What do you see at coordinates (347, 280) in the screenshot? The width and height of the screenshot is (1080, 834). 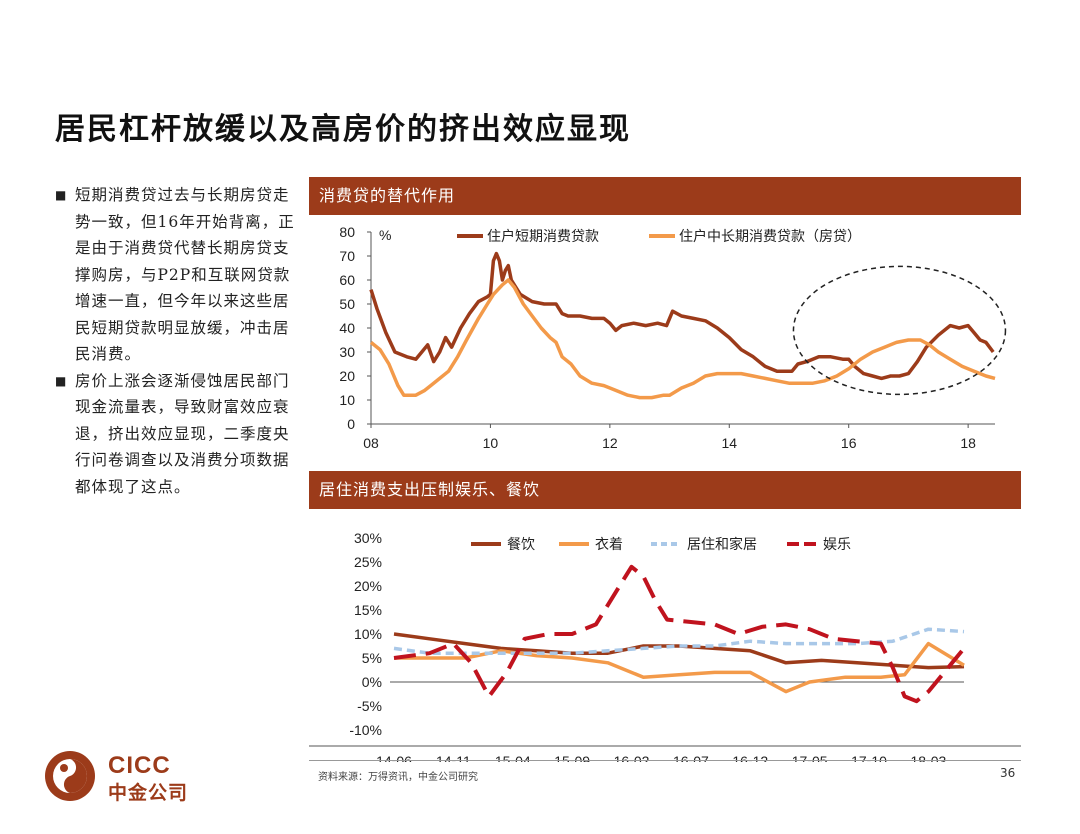 I see `y-tick-label: 60` at bounding box center [347, 280].